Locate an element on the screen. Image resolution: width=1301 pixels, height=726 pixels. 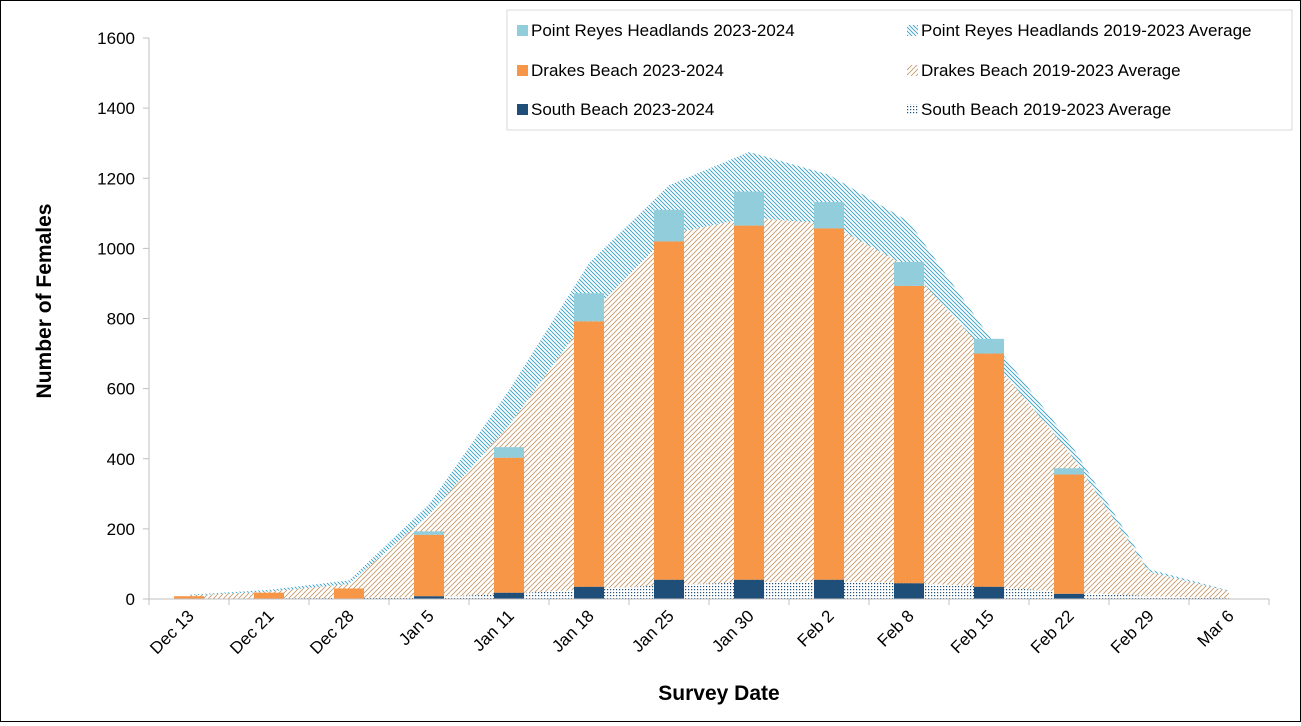
y-tick-label: 800 is located at coordinates (121, 319).